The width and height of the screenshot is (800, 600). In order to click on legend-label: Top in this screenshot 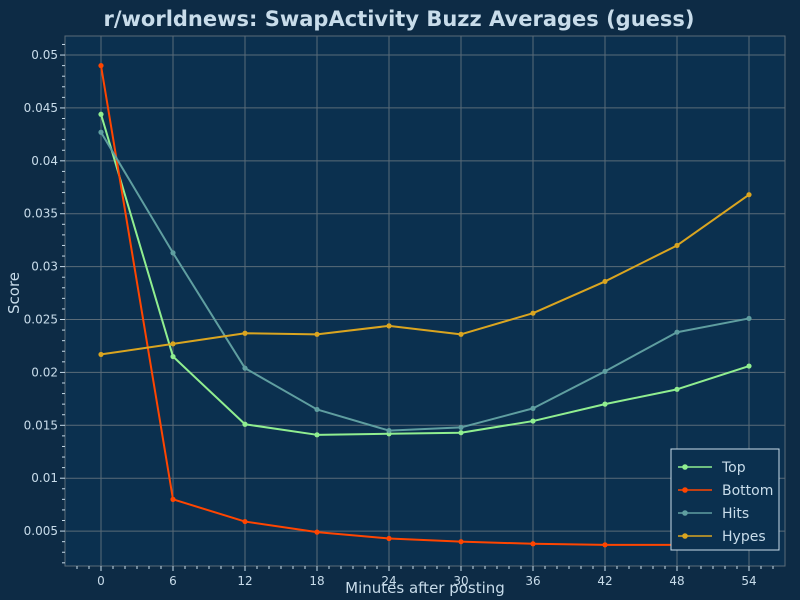, I will do `click(733, 468)`.